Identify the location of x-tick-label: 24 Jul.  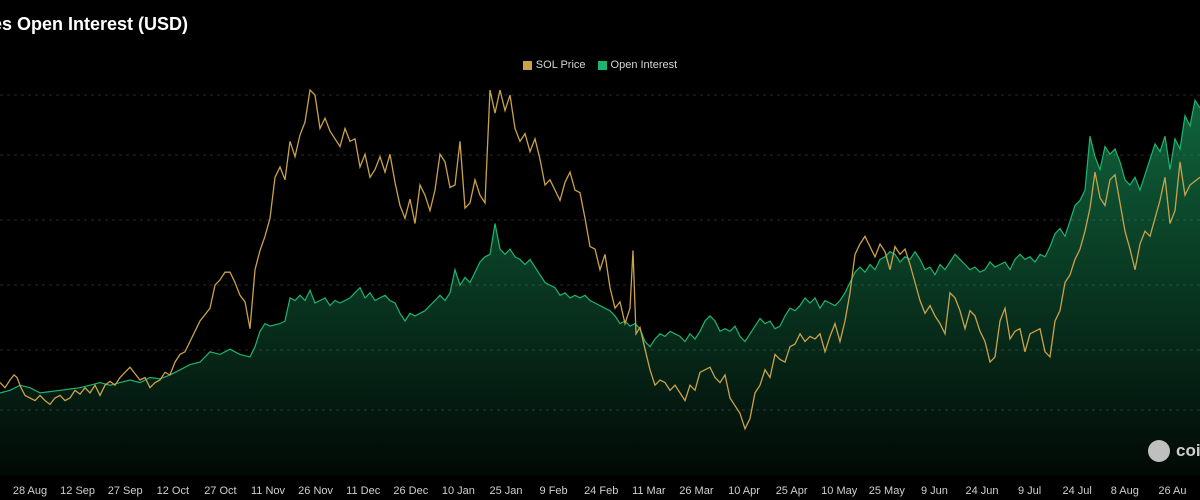
(1077, 491).